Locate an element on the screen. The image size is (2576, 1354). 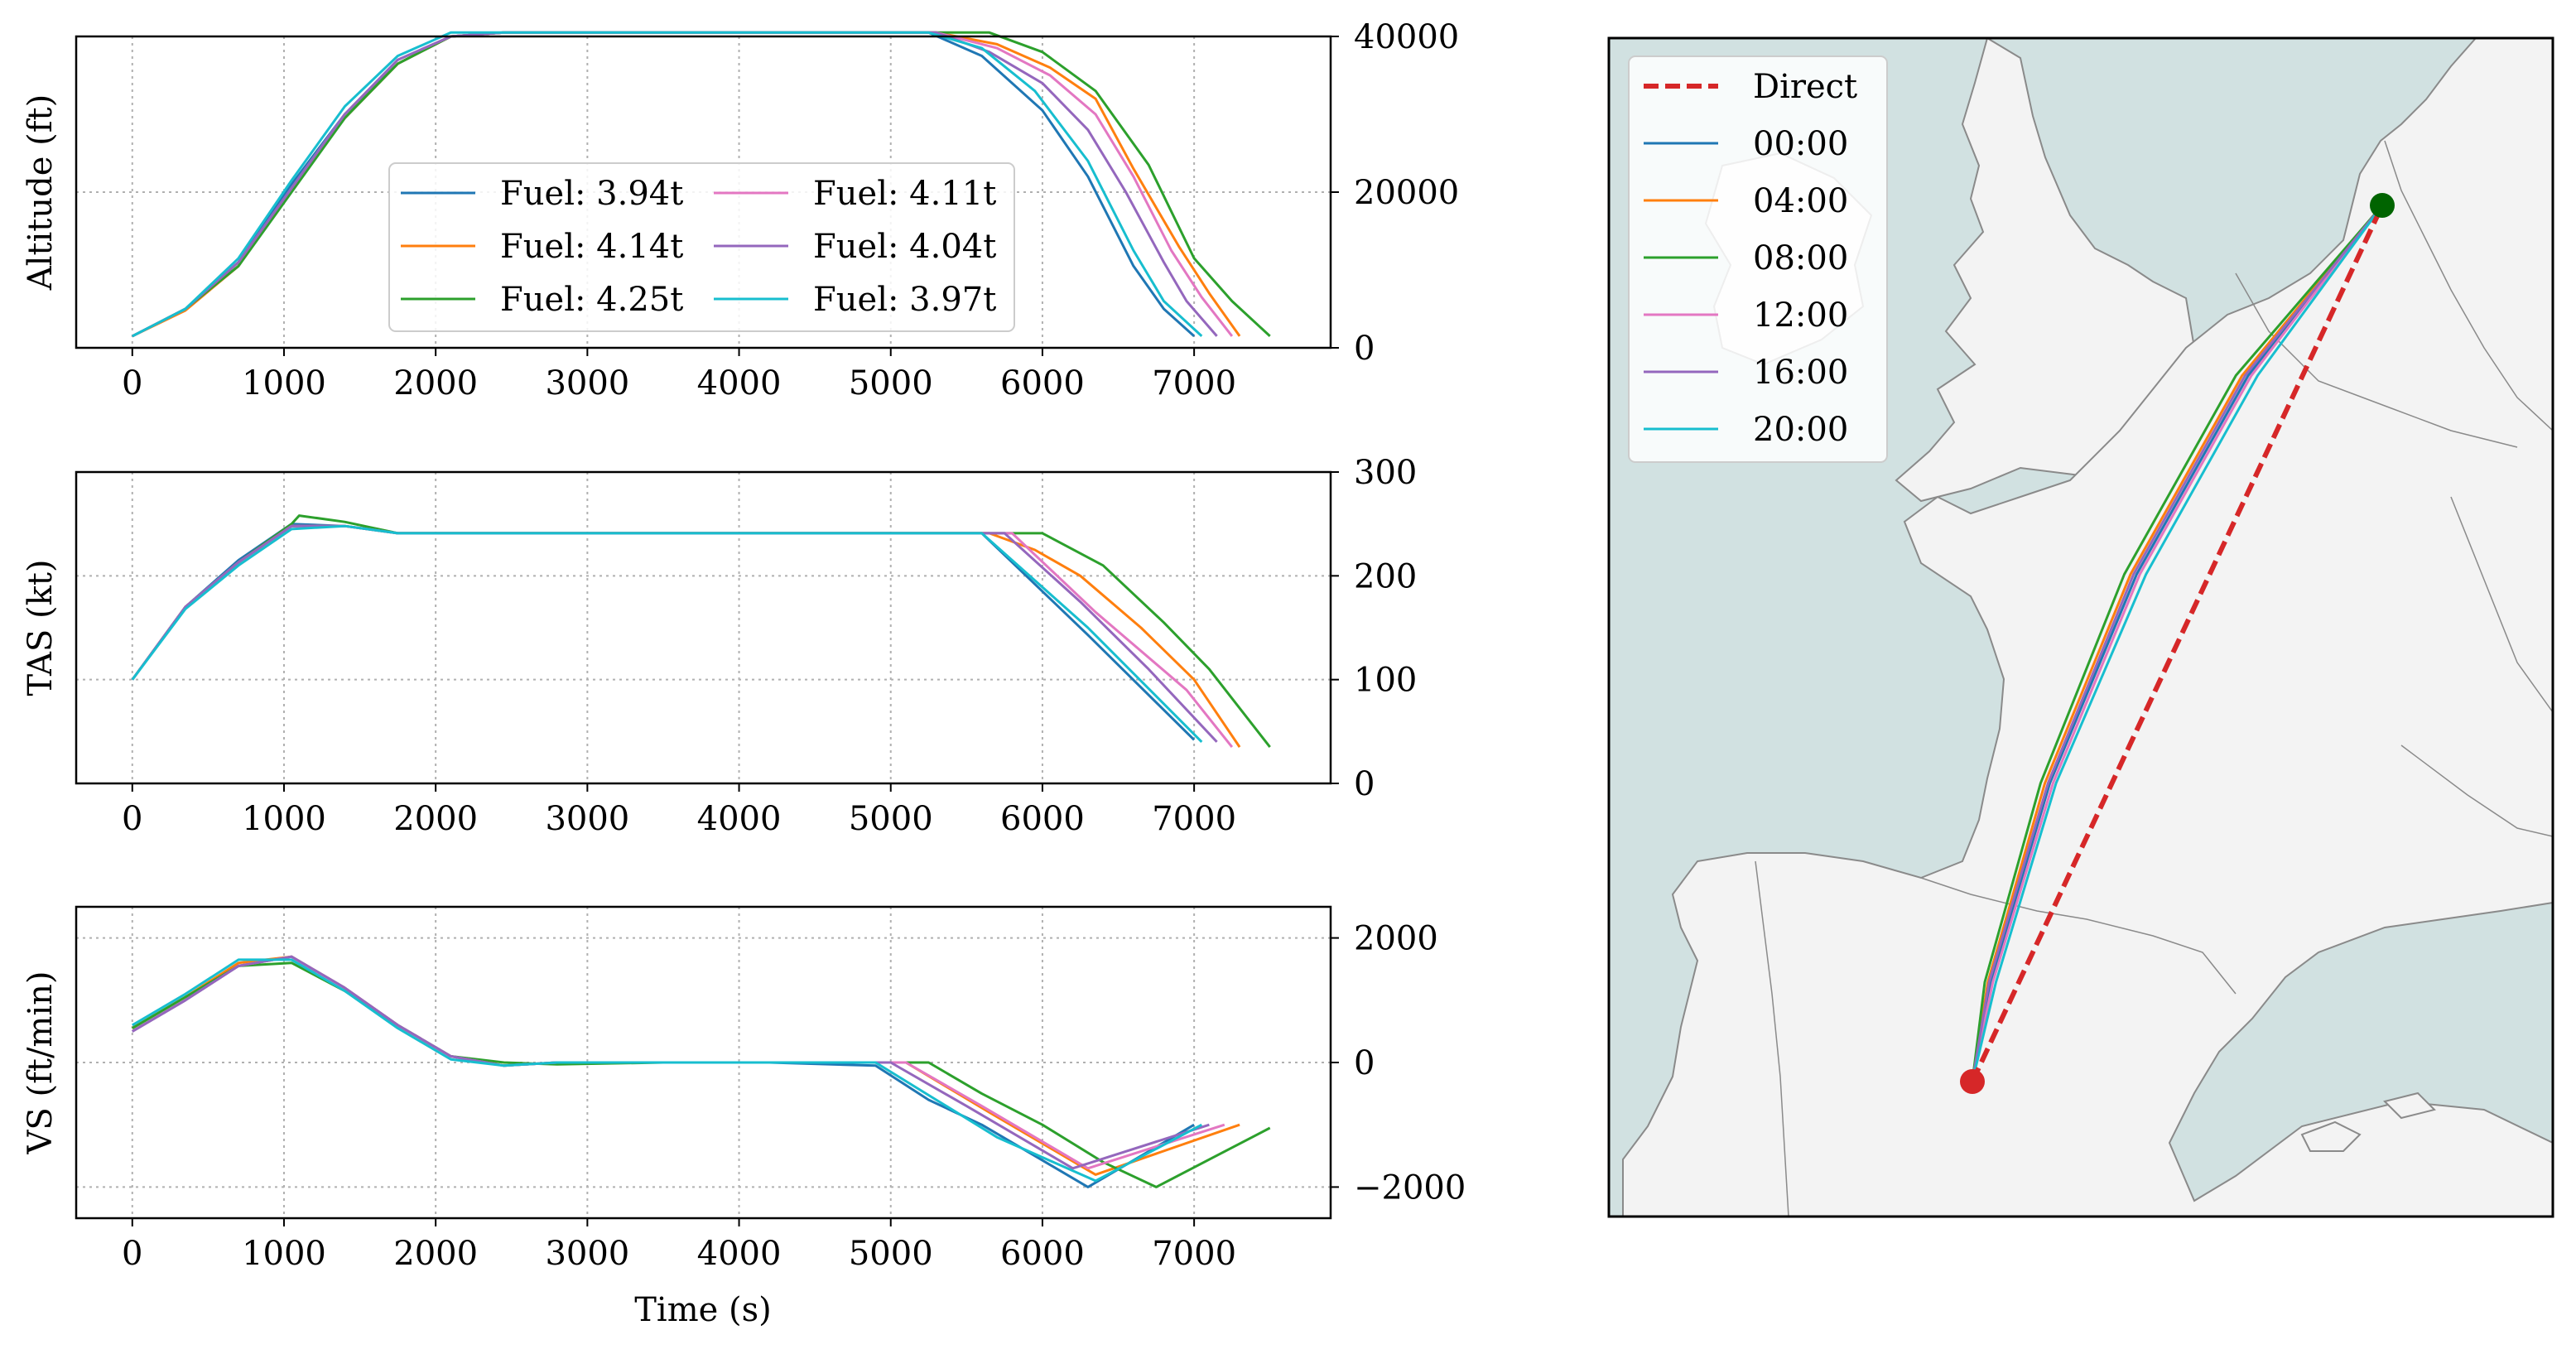
fuel-legend-box is located at coordinates (701, 247).